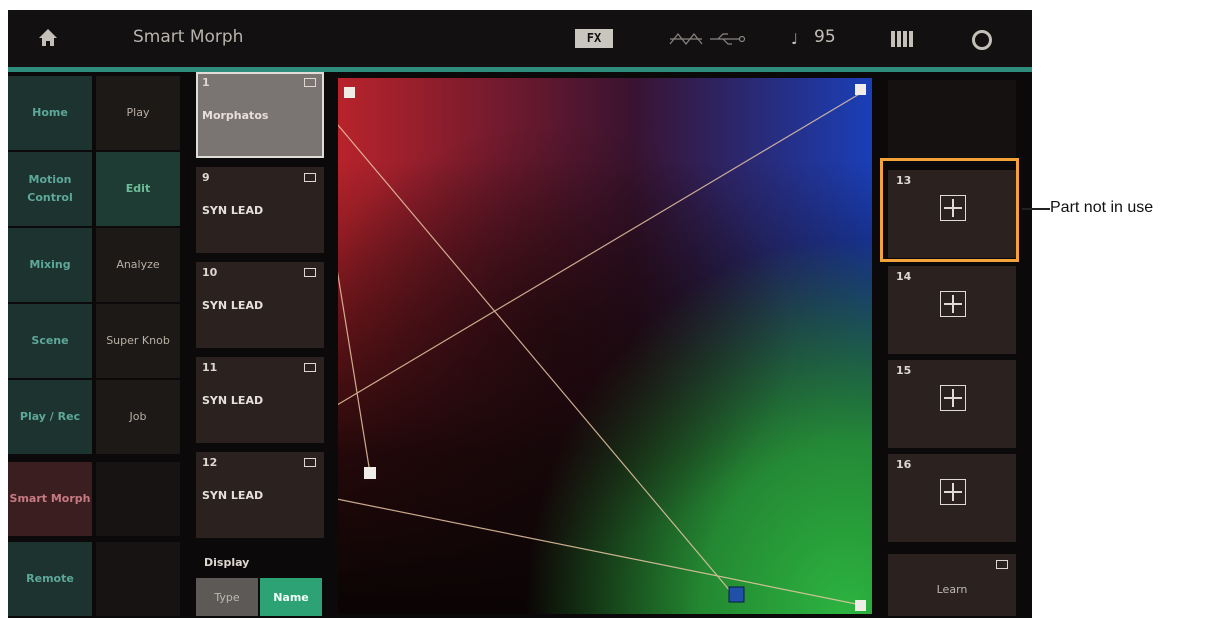 This screenshot has width=1211, height=619. What do you see at coordinates (210, 272) in the screenshot?
I see `part-number: 10` at bounding box center [210, 272].